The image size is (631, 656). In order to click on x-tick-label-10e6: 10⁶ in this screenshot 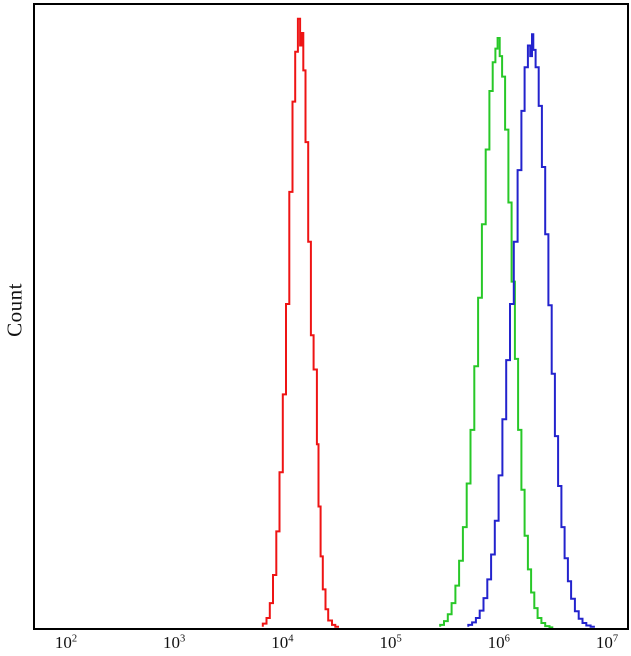, I will do `click(499, 643)`.